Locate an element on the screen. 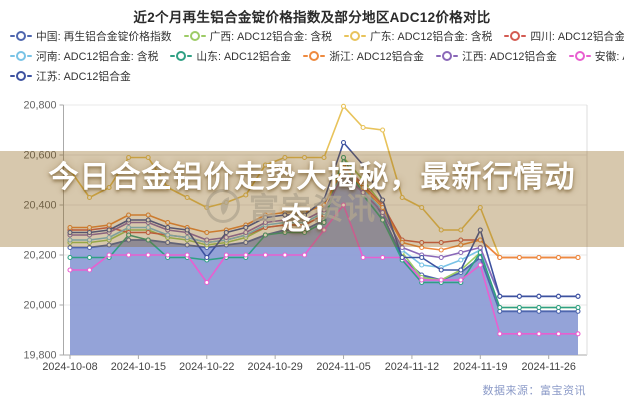 Image resolution: width=624 pixels, height=400 pixels. legend-item: 江苏: ADC12铝合金 is located at coordinates (70, 76).